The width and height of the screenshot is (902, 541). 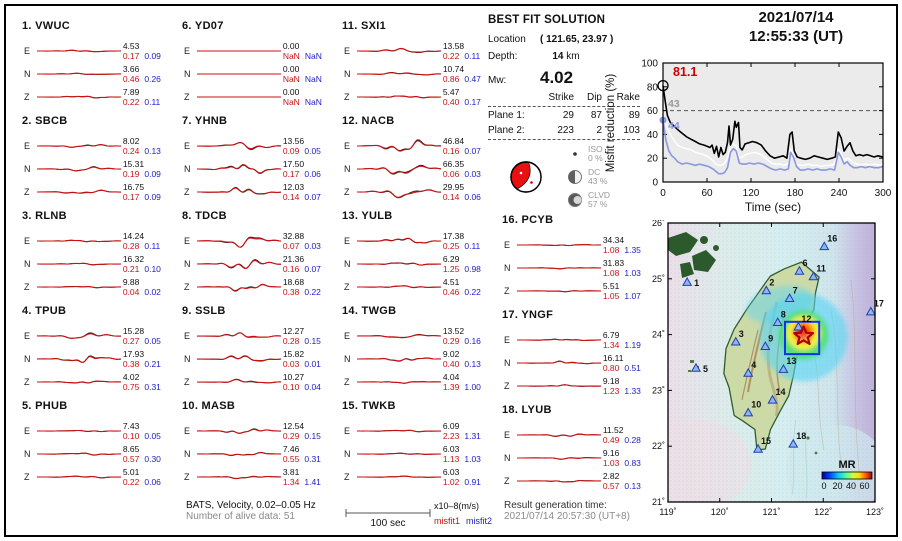 I want to click on fit-values: 21.36 0.16 0.07, so click(x=308, y=264).